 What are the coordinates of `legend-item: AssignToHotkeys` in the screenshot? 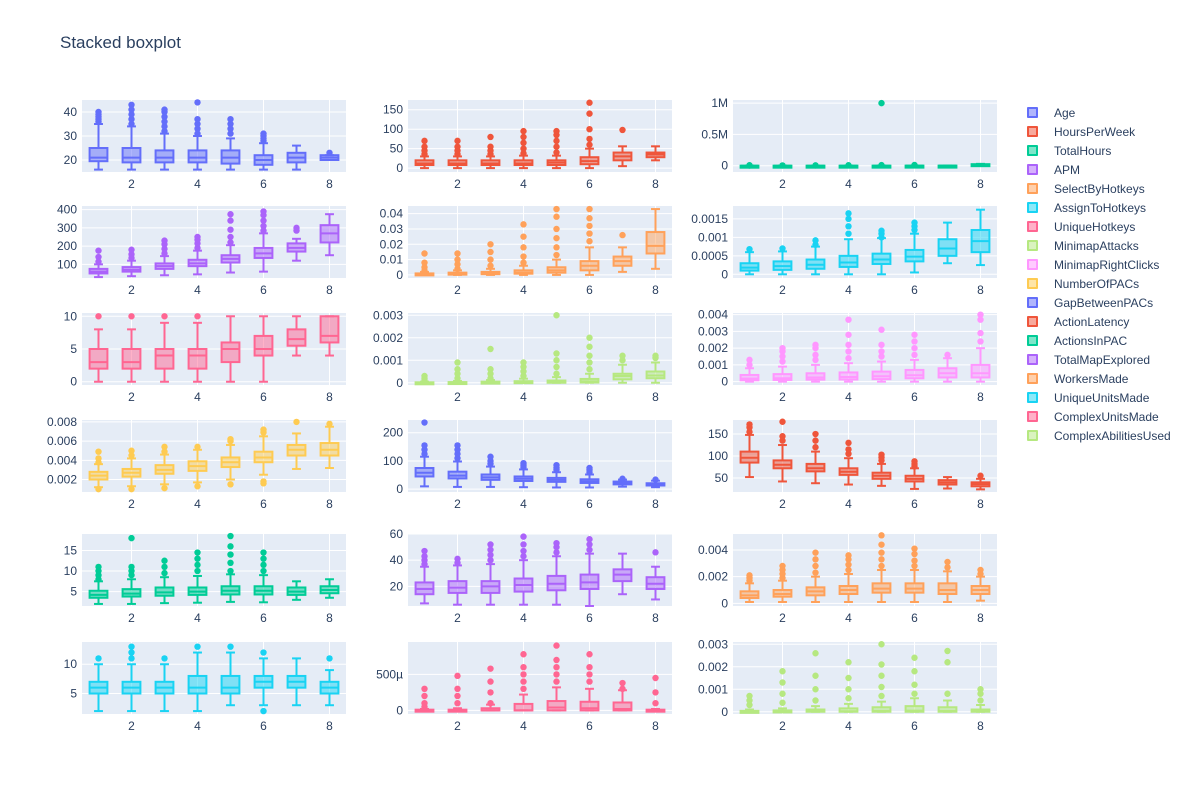 It's located at (1112, 208).